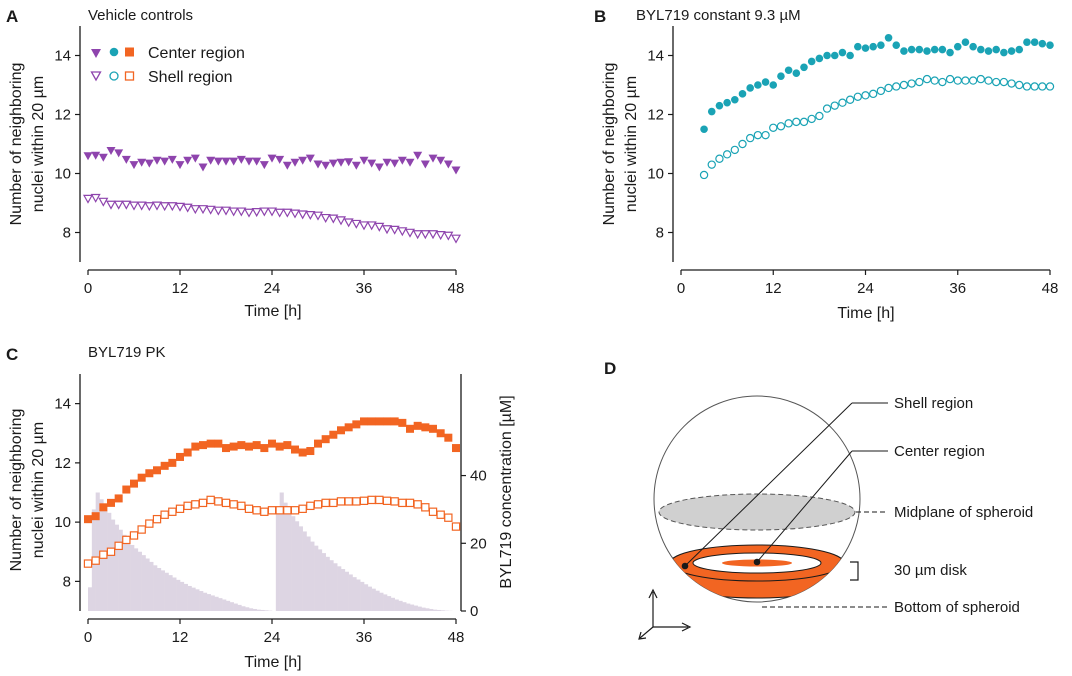 This screenshot has height=676, width=1072. What do you see at coordinates (12, 354) in the screenshot?
I see `panel-letter-c: C` at bounding box center [12, 354].